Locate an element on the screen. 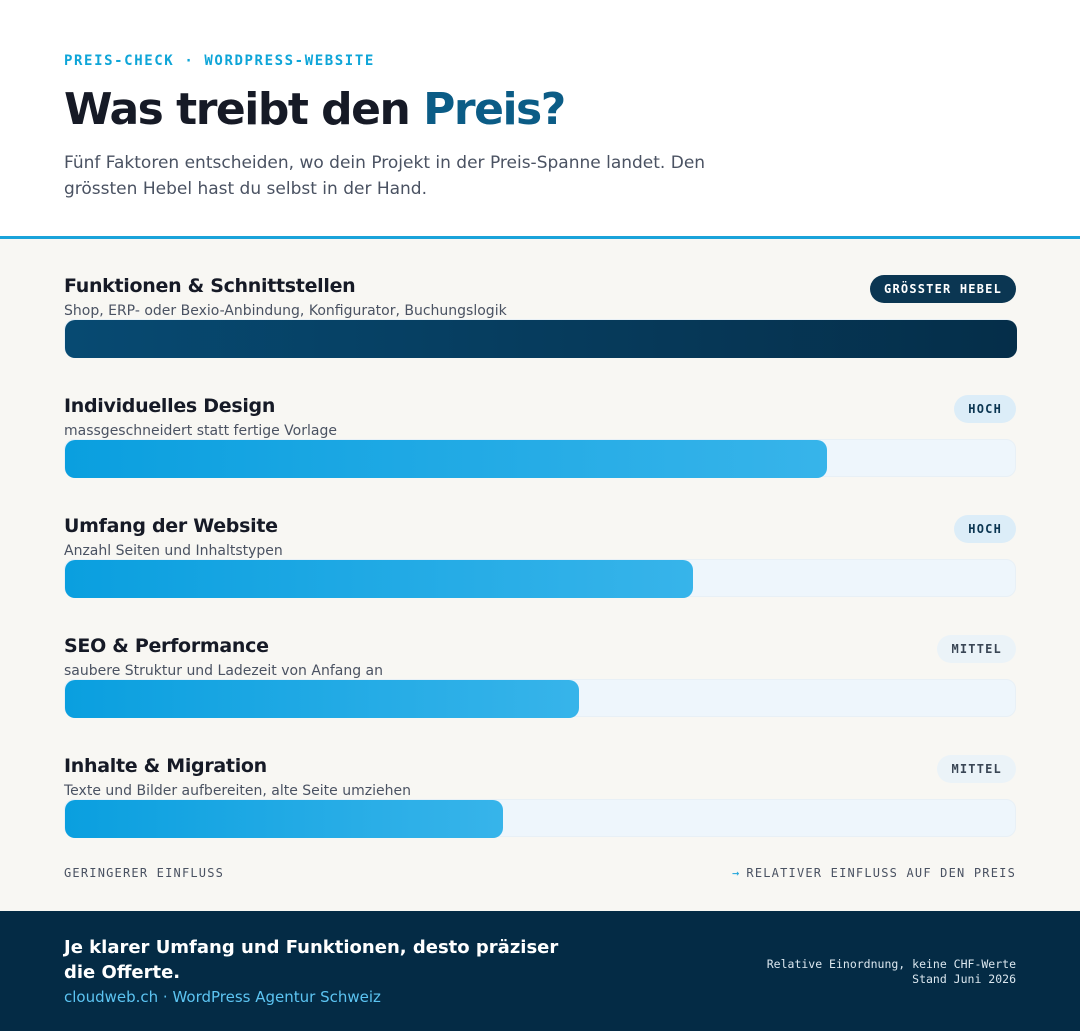 Image resolution: width=1080 pixels, height=1031 pixels. factor-description: Anzahl Seiten und Inhaltstypen is located at coordinates (173, 551).